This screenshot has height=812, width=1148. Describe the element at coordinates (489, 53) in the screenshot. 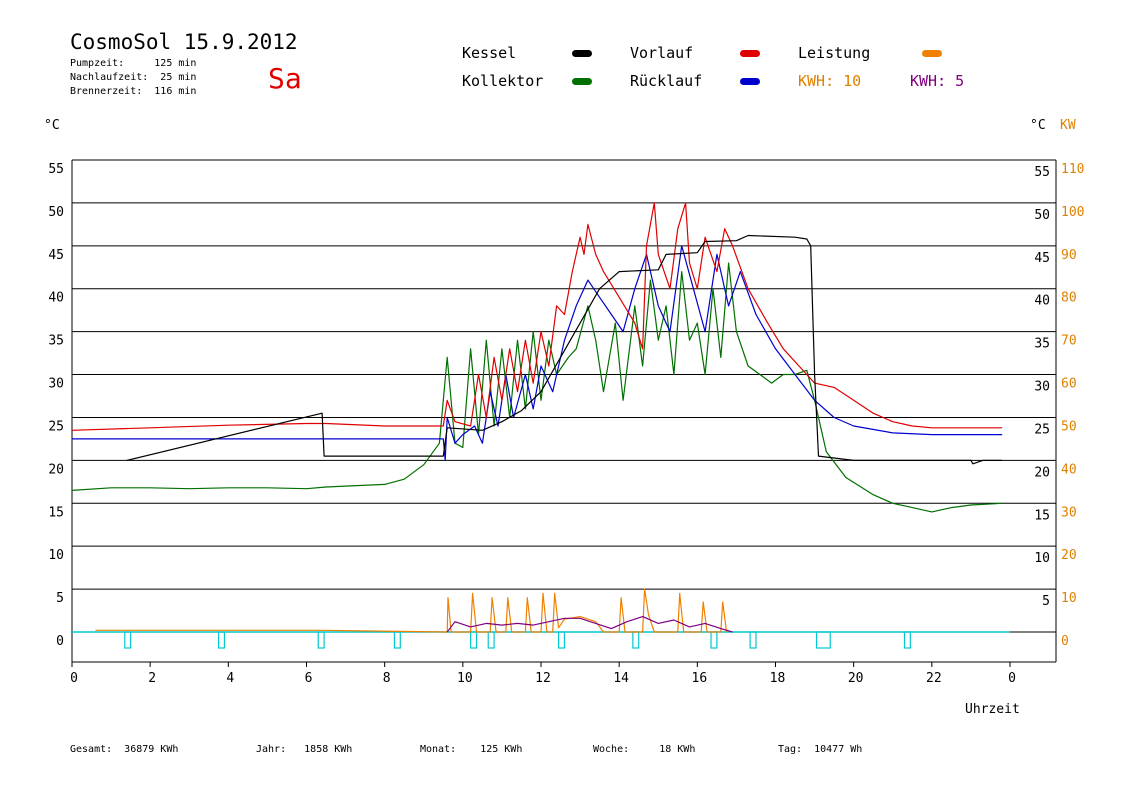

I see `legend-kessel-label: Kessel` at that location.